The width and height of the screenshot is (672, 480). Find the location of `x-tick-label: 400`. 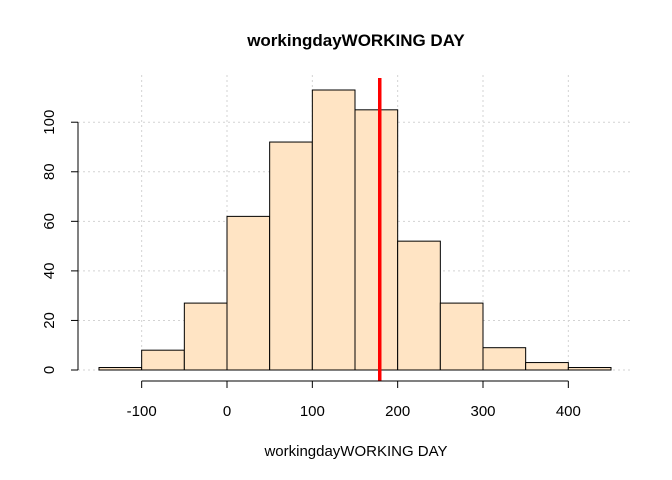

x-tick-label: 400 is located at coordinates (568, 411).